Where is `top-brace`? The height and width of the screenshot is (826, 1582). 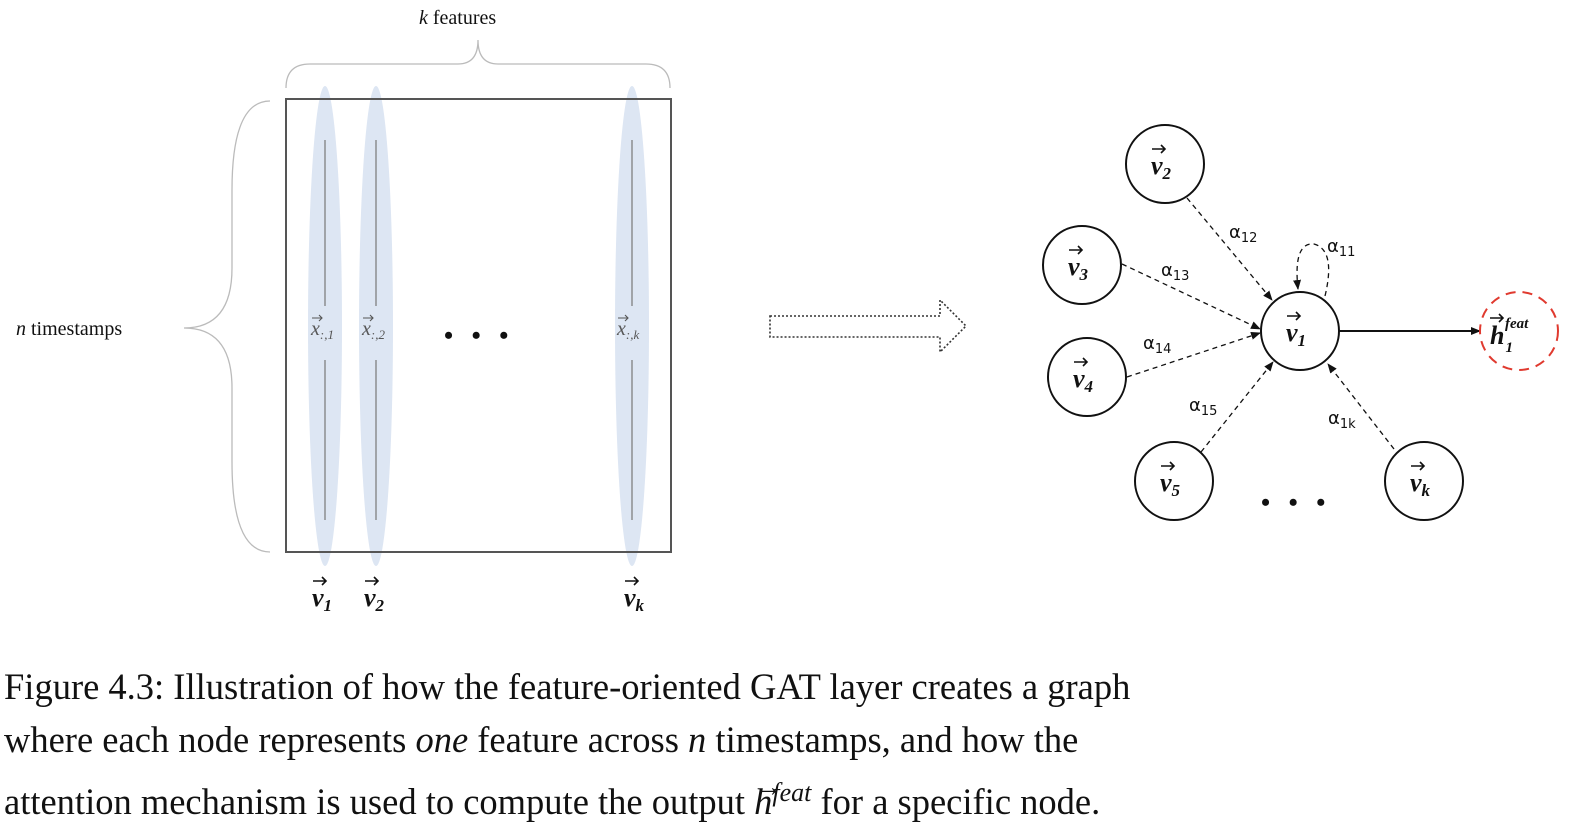
top-brace is located at coordinates (478, 64).